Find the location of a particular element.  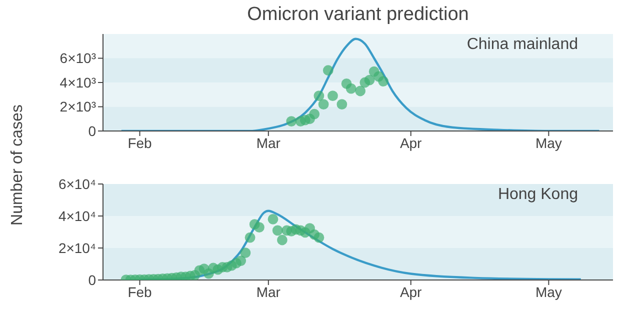

y-tick-label: 4×10⁴ is located at coordinates (77, 216).